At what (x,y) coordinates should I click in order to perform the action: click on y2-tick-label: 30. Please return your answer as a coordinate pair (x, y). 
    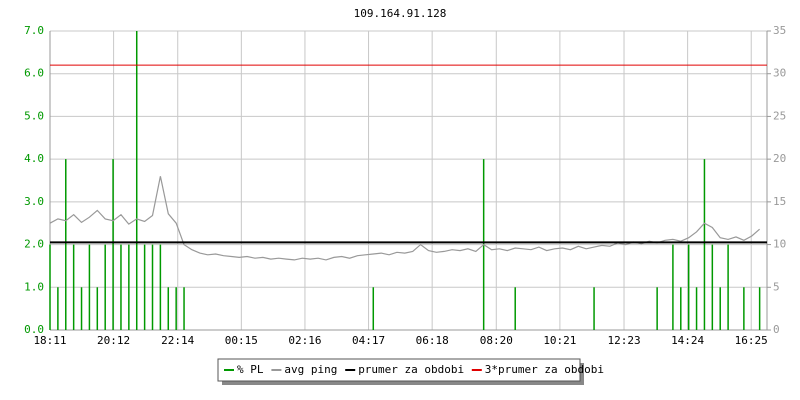
    Looking at the image, I should click on (779, 73).